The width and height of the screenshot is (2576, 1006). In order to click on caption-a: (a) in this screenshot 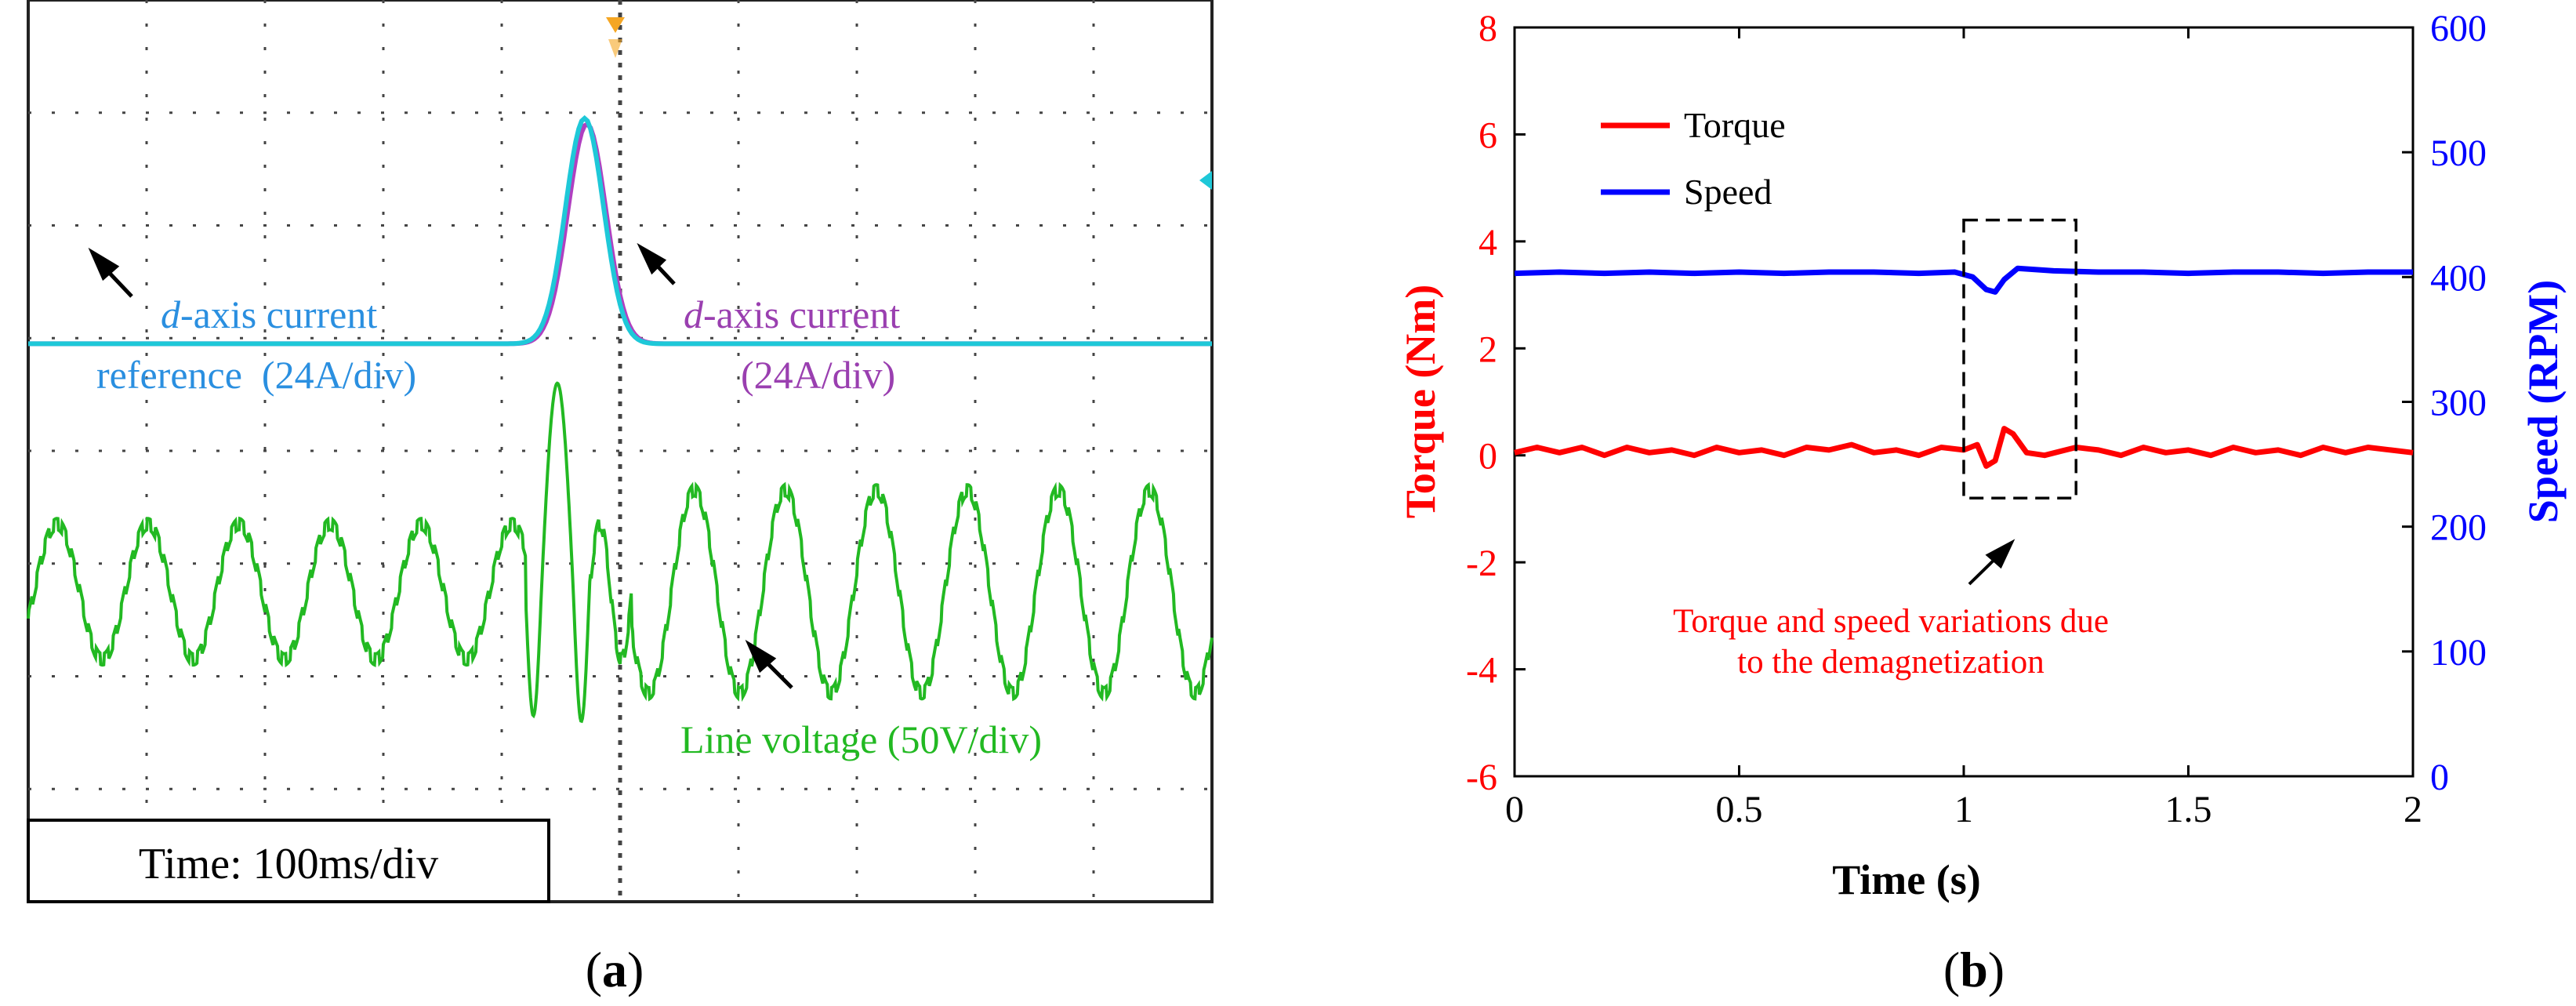, I will do `click(615, 969)`.